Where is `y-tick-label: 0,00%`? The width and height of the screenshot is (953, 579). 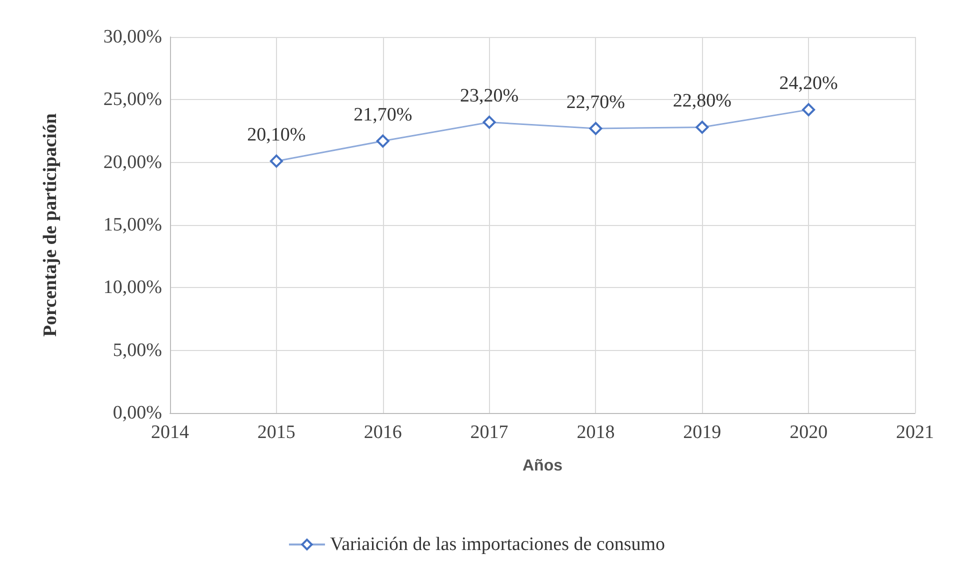
y-tick-label: 0,00% is located at coordinates (137, 413).